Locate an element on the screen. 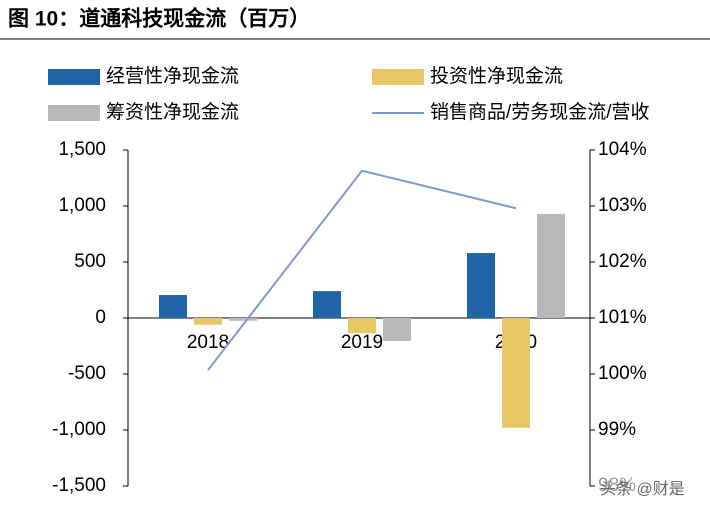 This screenshot has width=710, height=515. watermark: 头条 @财是 is located at coordinates (642, 489).